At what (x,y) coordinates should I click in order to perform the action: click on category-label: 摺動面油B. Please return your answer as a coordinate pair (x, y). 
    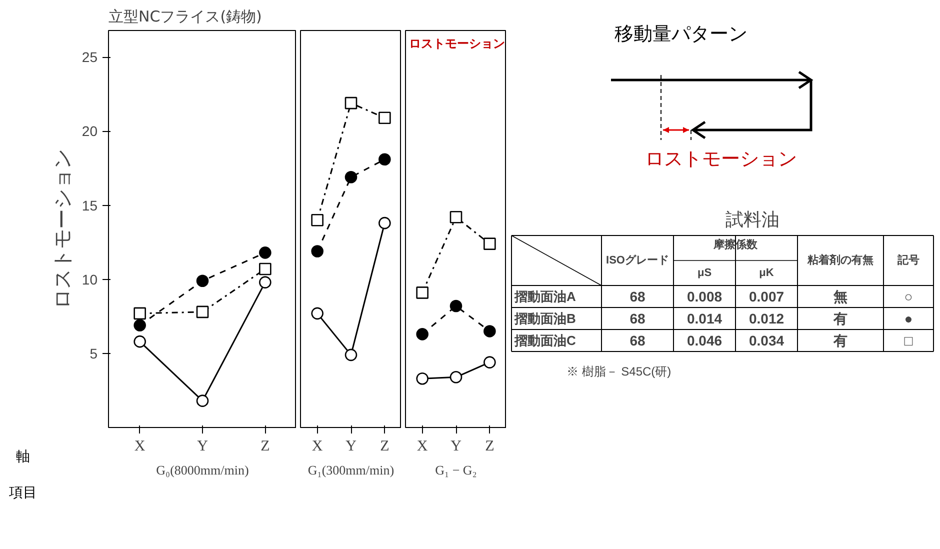
    Looking at the image, I should click on (545, 318).